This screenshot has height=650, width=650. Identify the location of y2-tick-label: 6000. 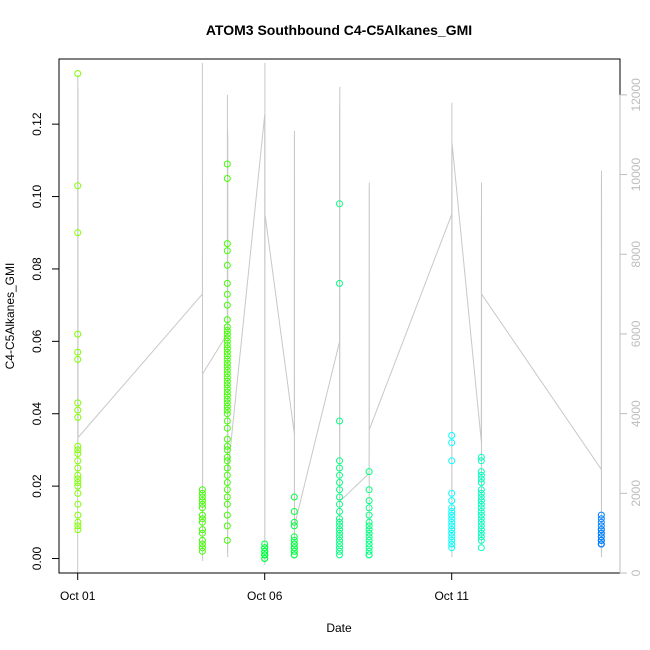
(636, 333).